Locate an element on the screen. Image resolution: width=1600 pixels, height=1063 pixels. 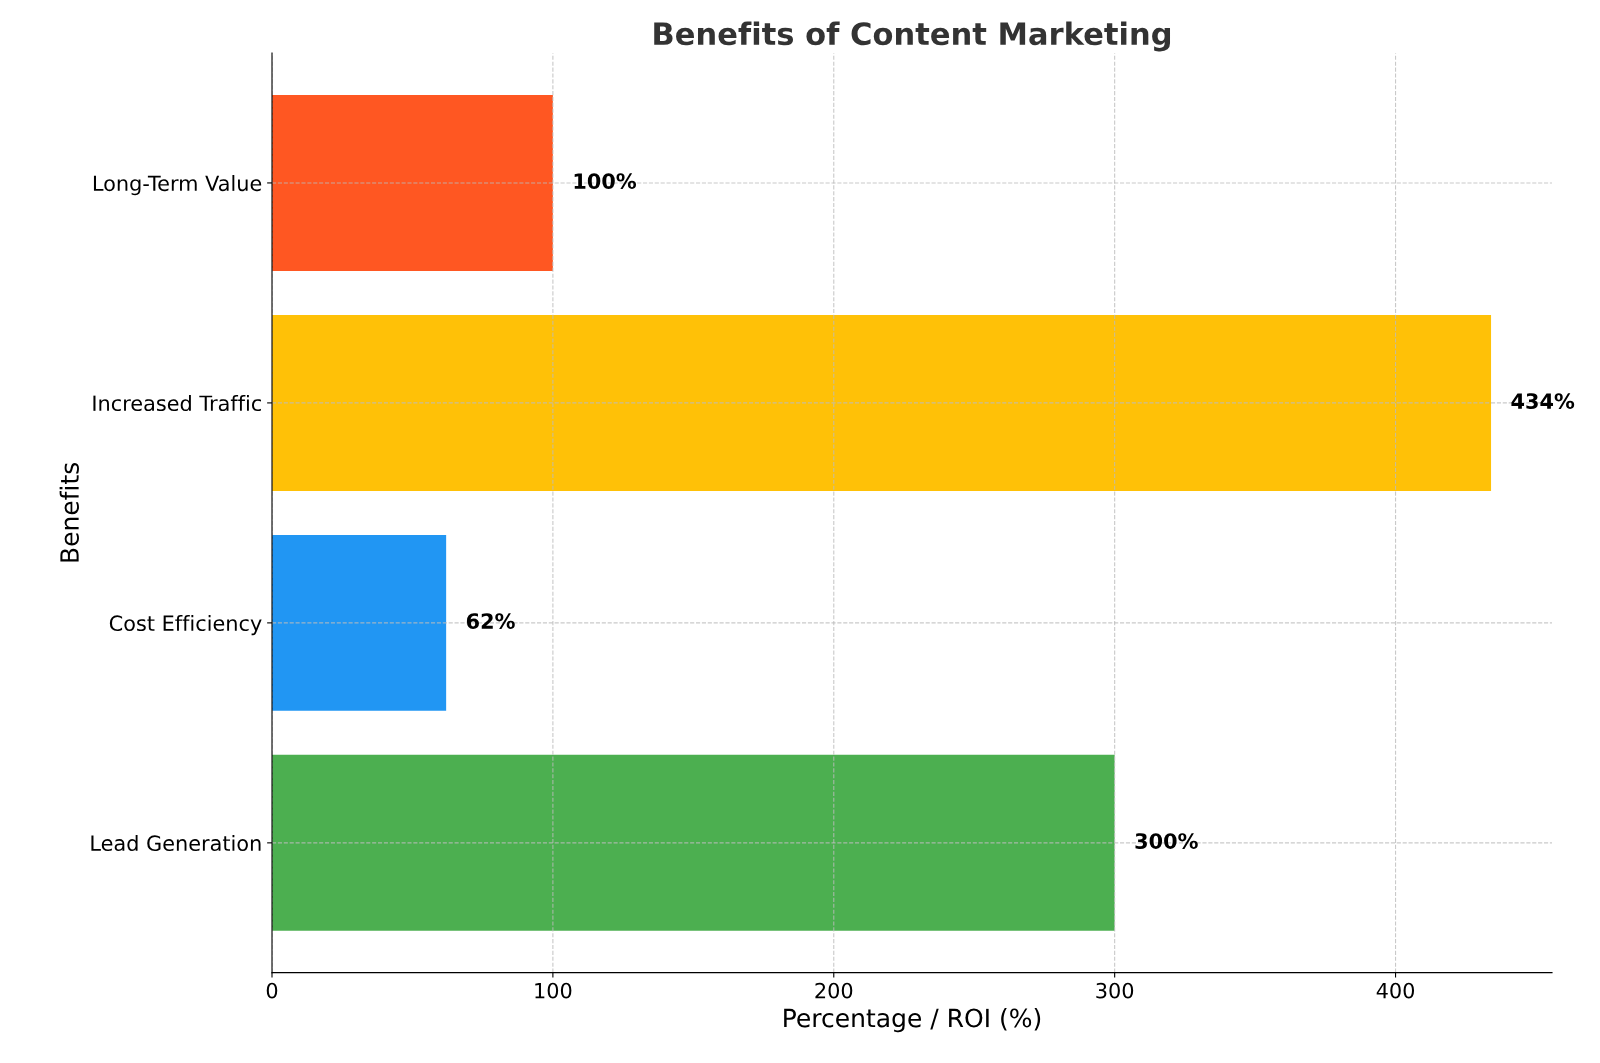
y-axis-title: Benefits is located at coordinates (69, 512).